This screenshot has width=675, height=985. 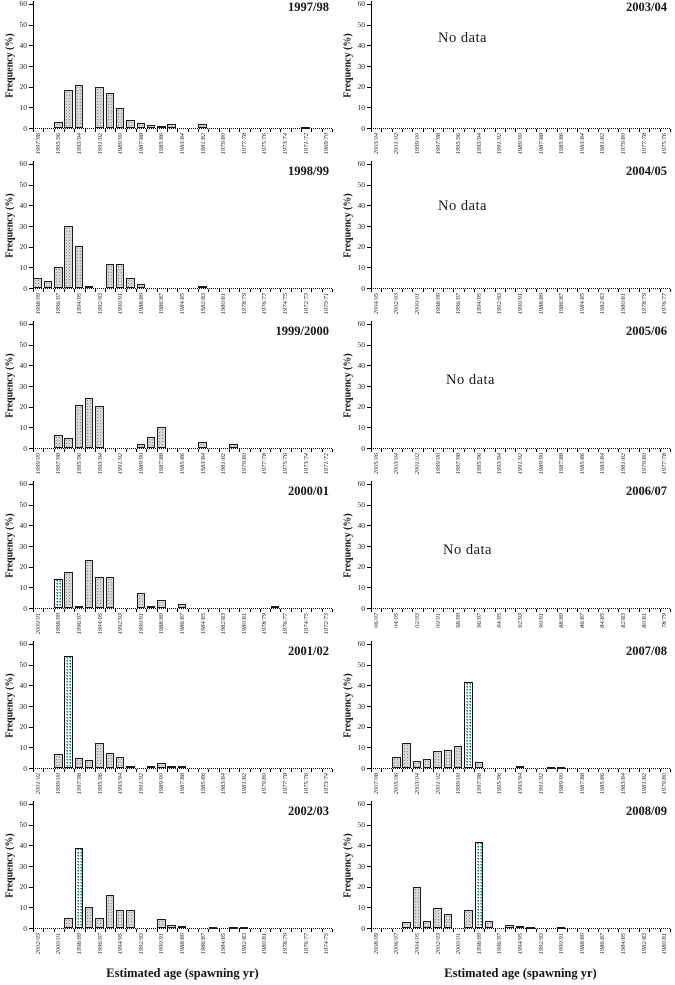 What do you see at coordinates (462, 38) in the screenshot?
I see `no-data-label: No data` at bounding box center [462, 38].